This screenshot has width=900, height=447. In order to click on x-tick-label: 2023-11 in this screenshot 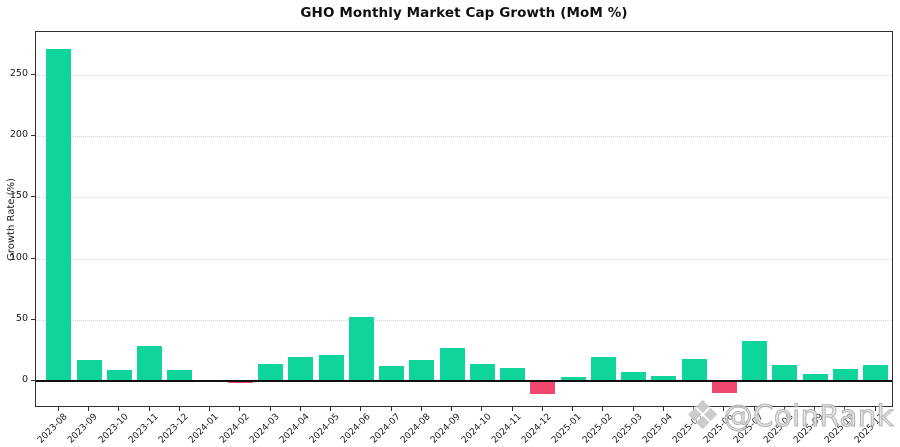, I will do `click(143, 429)`.